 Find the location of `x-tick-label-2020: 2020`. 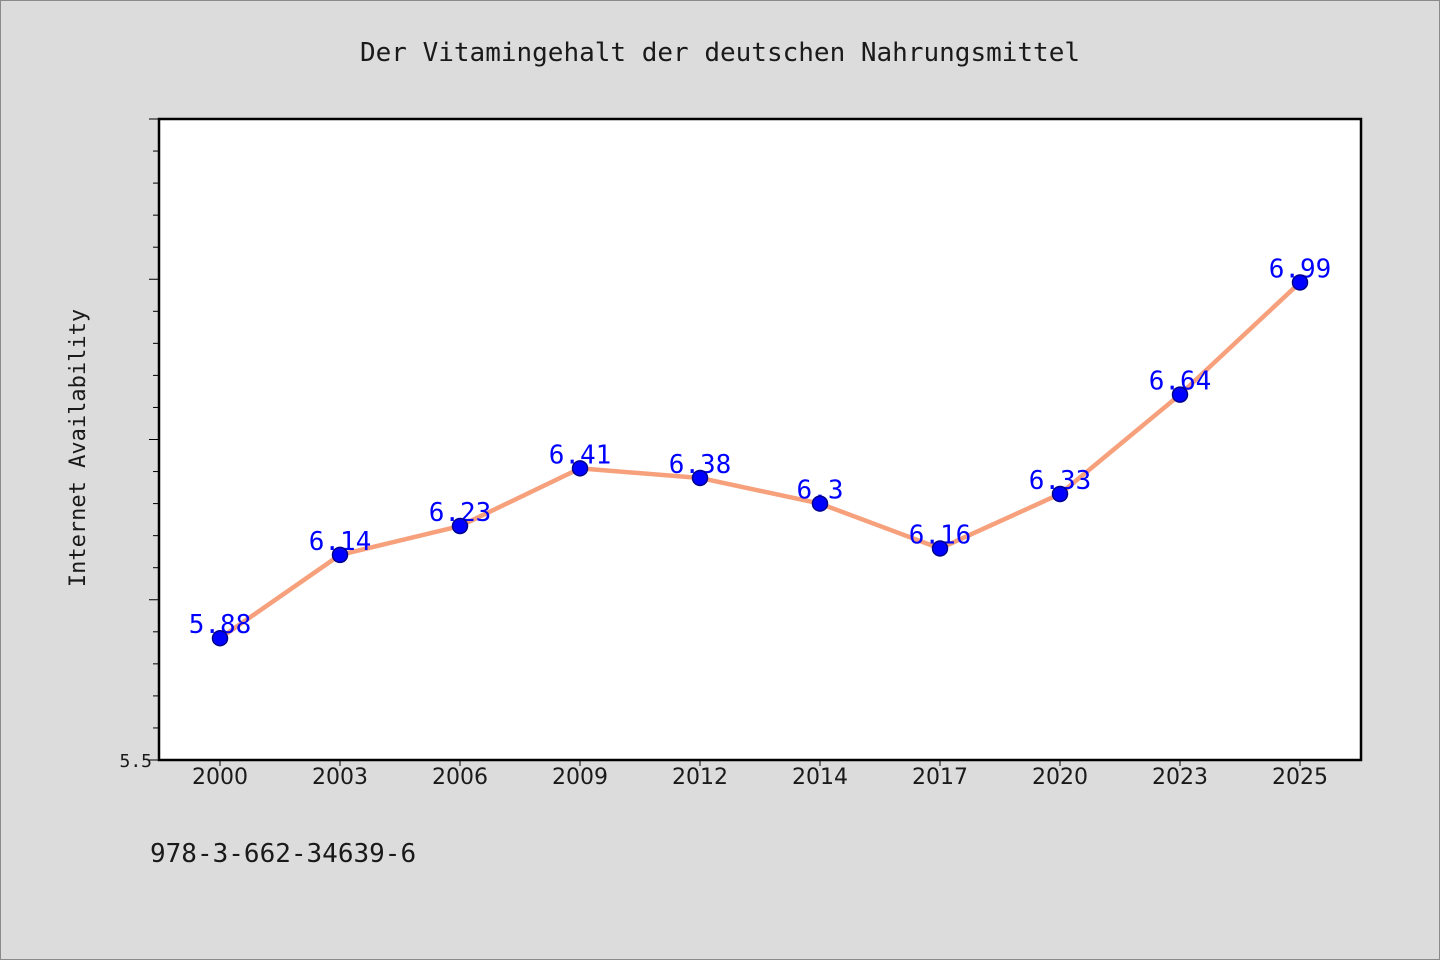

x-tick-label-2020: 2020 is located at coordinates (1060, 777).